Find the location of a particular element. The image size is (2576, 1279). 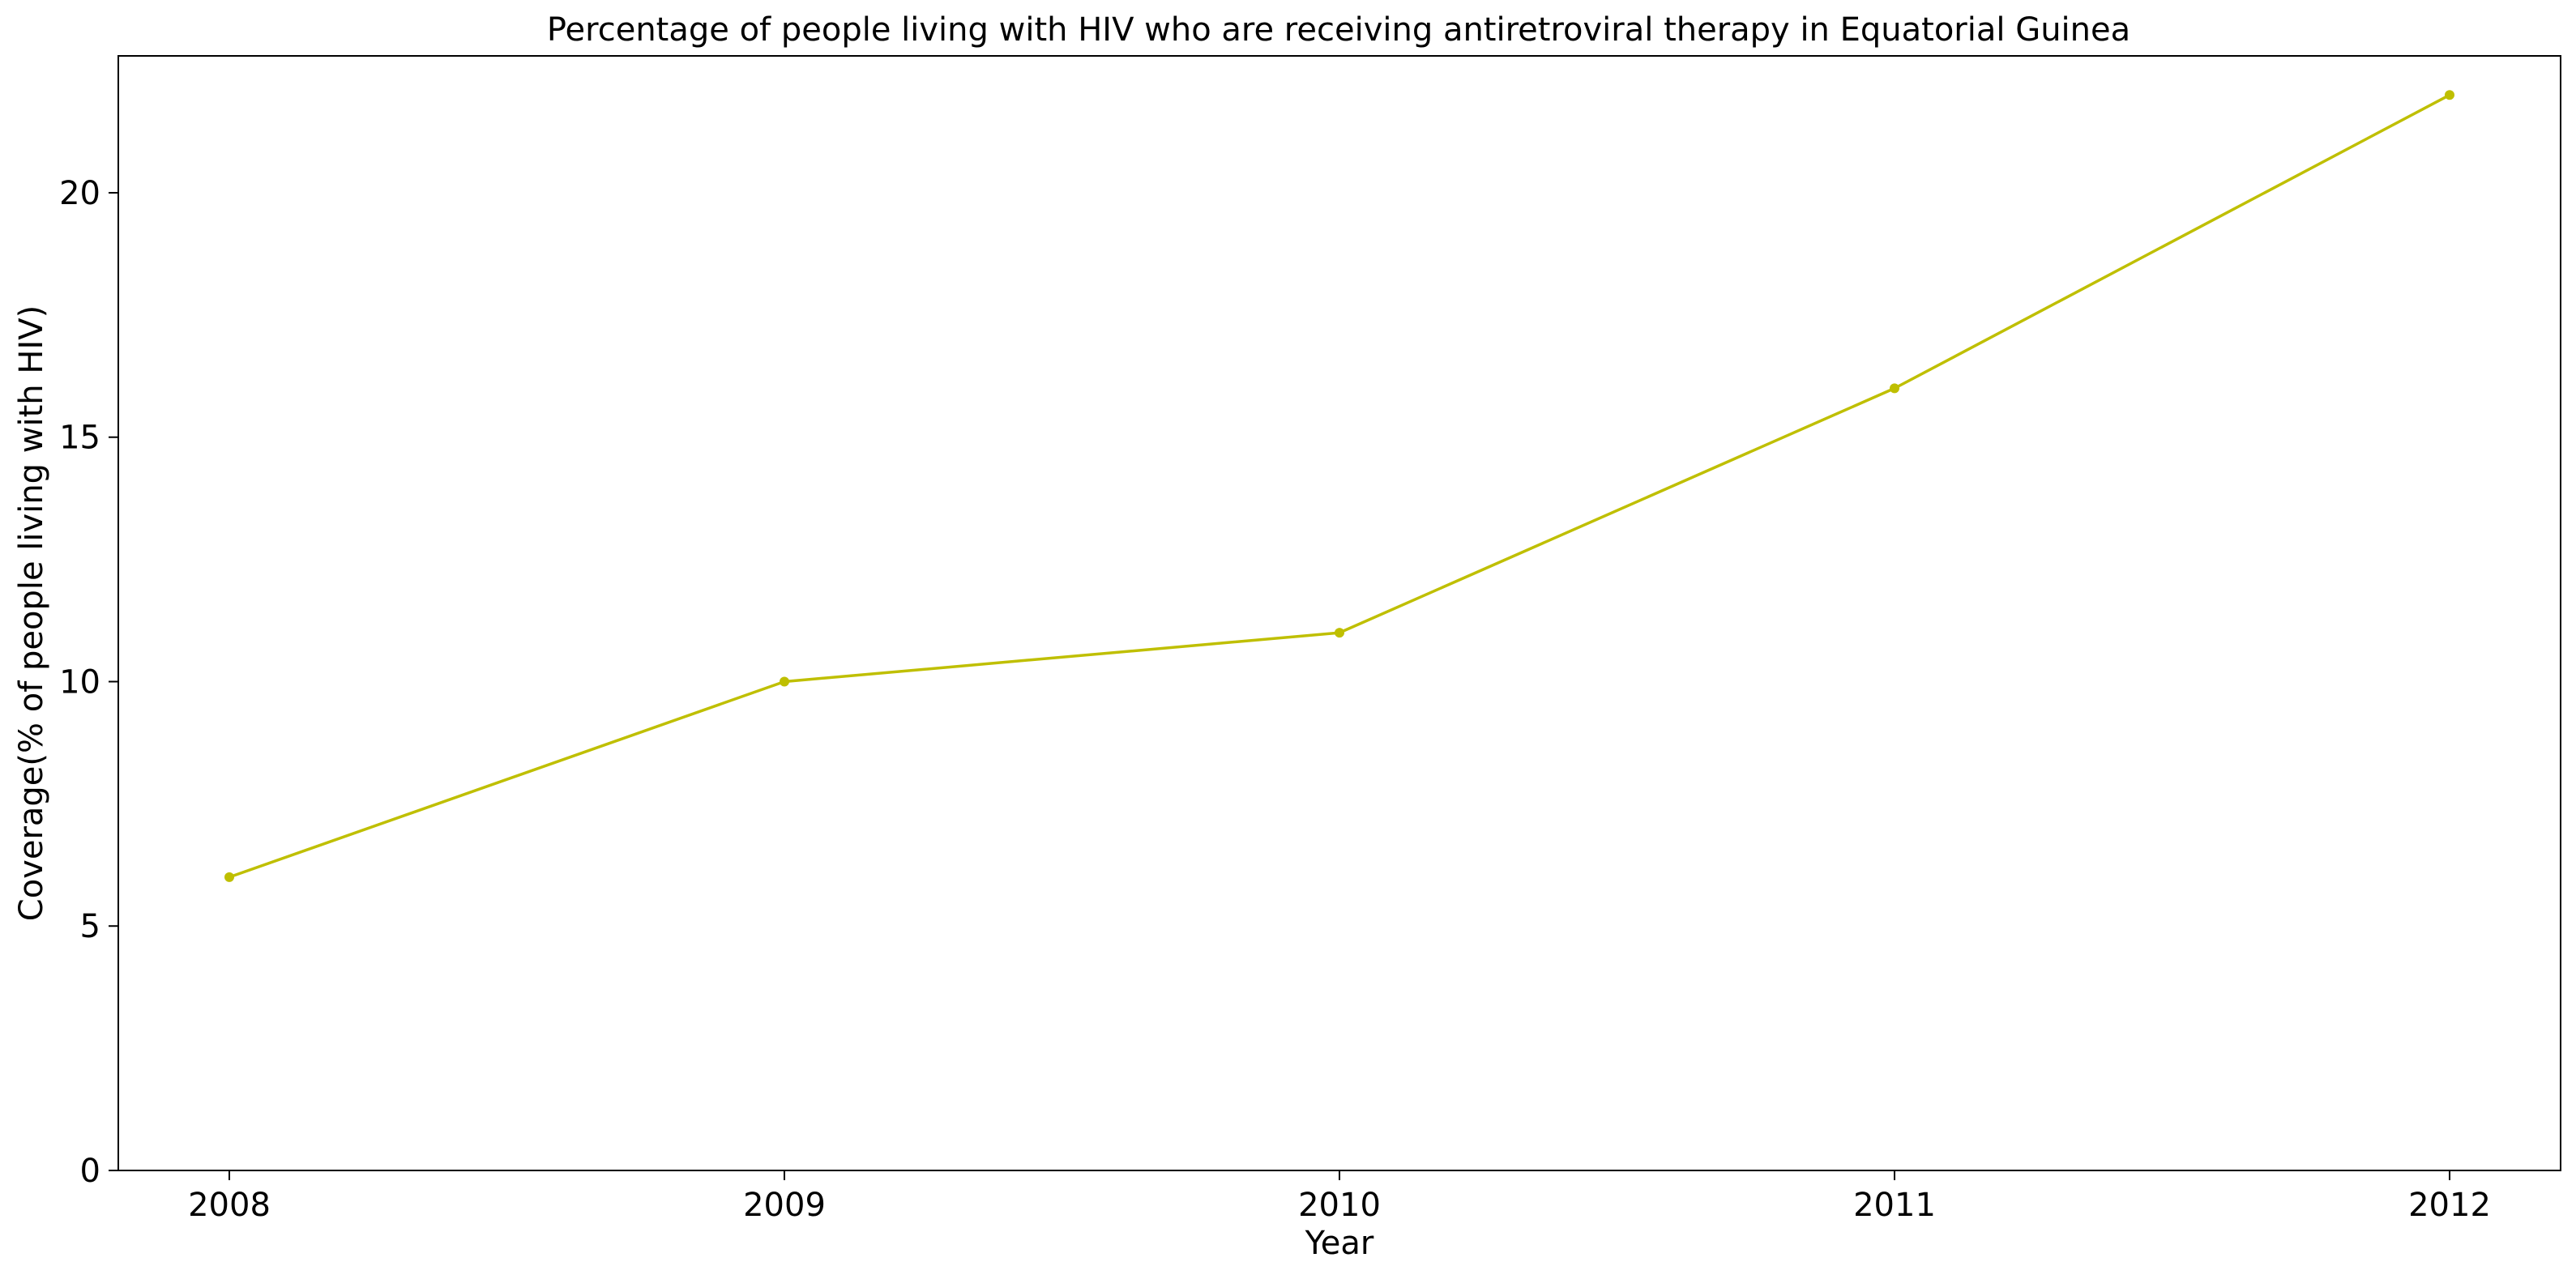

x-tick-label: 2011 is located at coordinates (1894, 1205).